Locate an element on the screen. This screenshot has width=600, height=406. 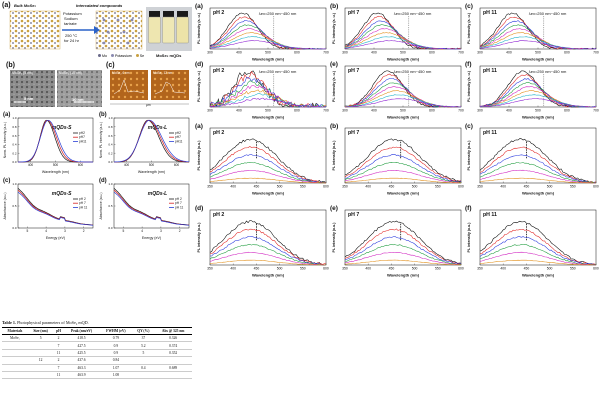
table-header-cell: Abs @ 325 nm is located at coordinates (173, 331).